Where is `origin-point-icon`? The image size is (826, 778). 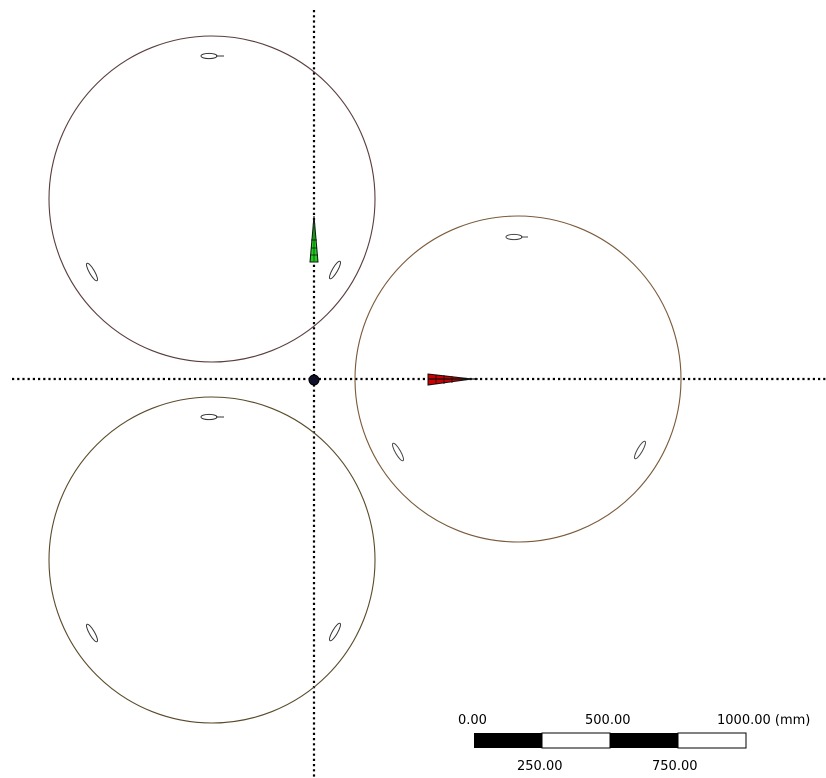 origin-point-icon is located at coordinates (314, 380).